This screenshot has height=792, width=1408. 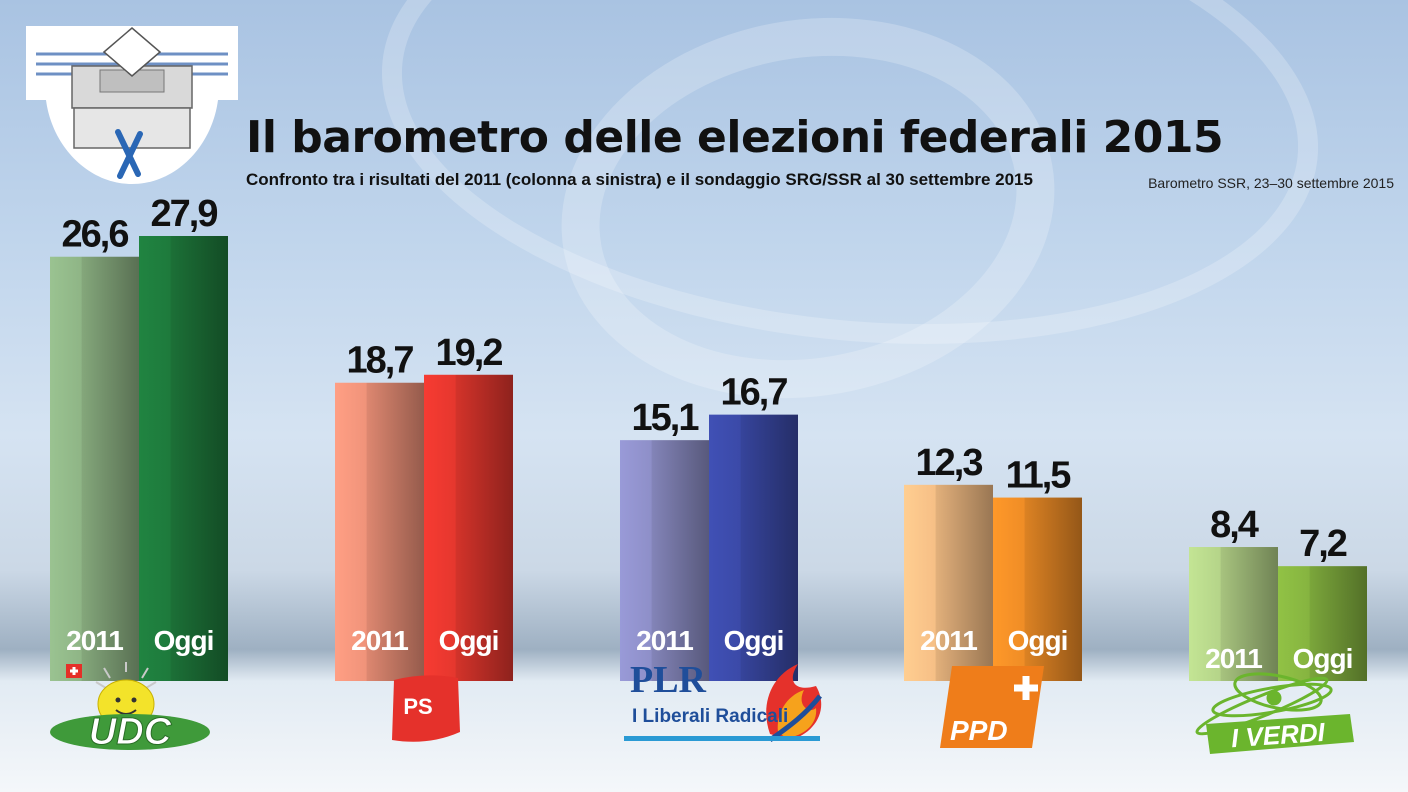 What do you see at coordinates (710, 716) in the screenshot?
I see `plr-logo-subtext: I Liberali Radicali` at bounding box center [710, 716].